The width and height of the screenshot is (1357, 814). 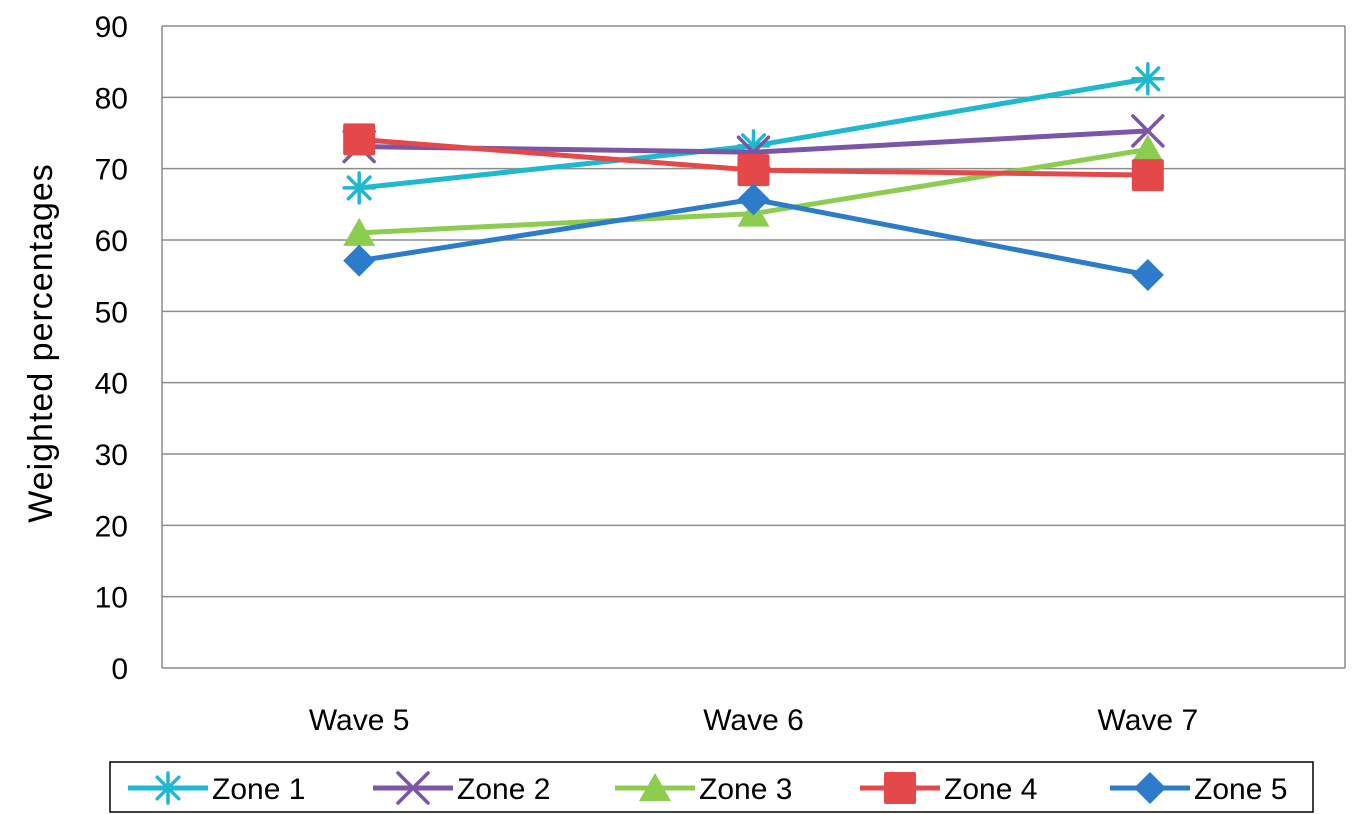 I want to click on y-tick-label: 0, so click(x=119, y=669).